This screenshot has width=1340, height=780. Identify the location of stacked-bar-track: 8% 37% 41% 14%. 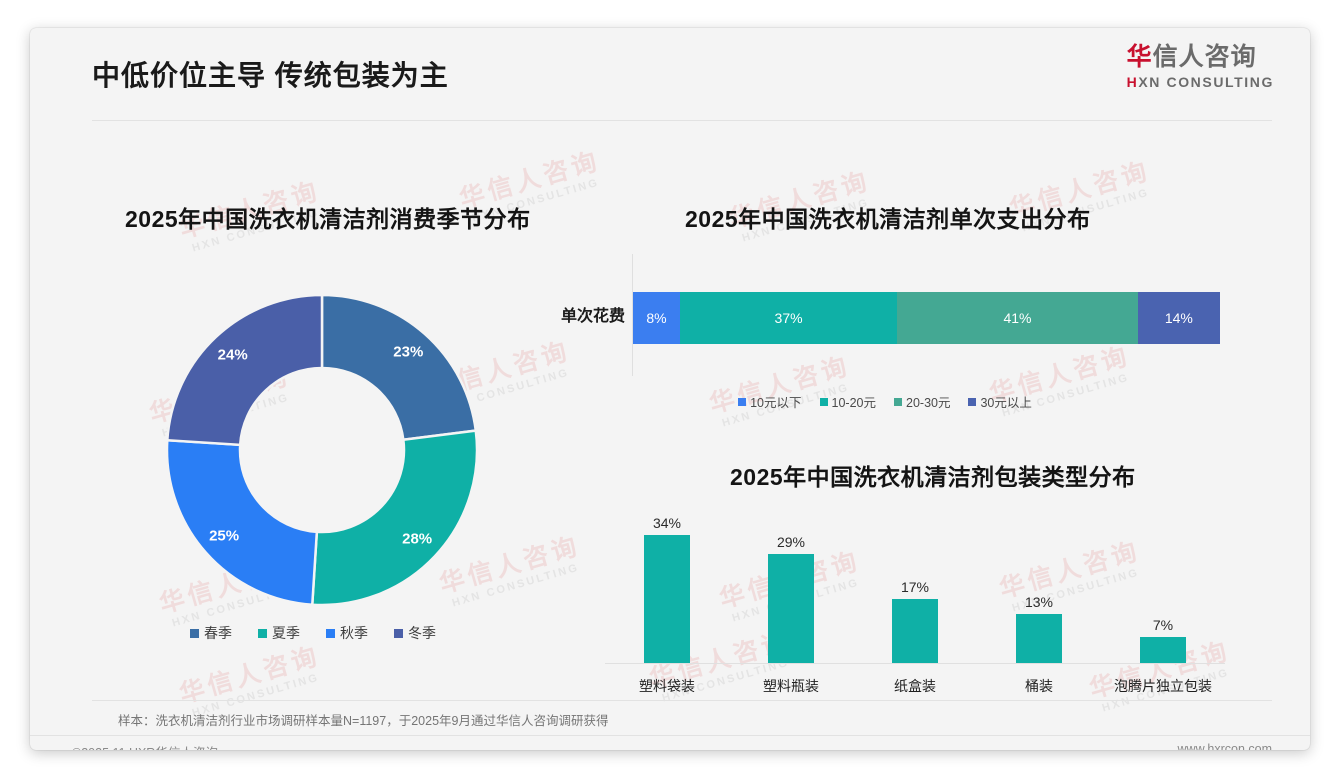
(926, 318).